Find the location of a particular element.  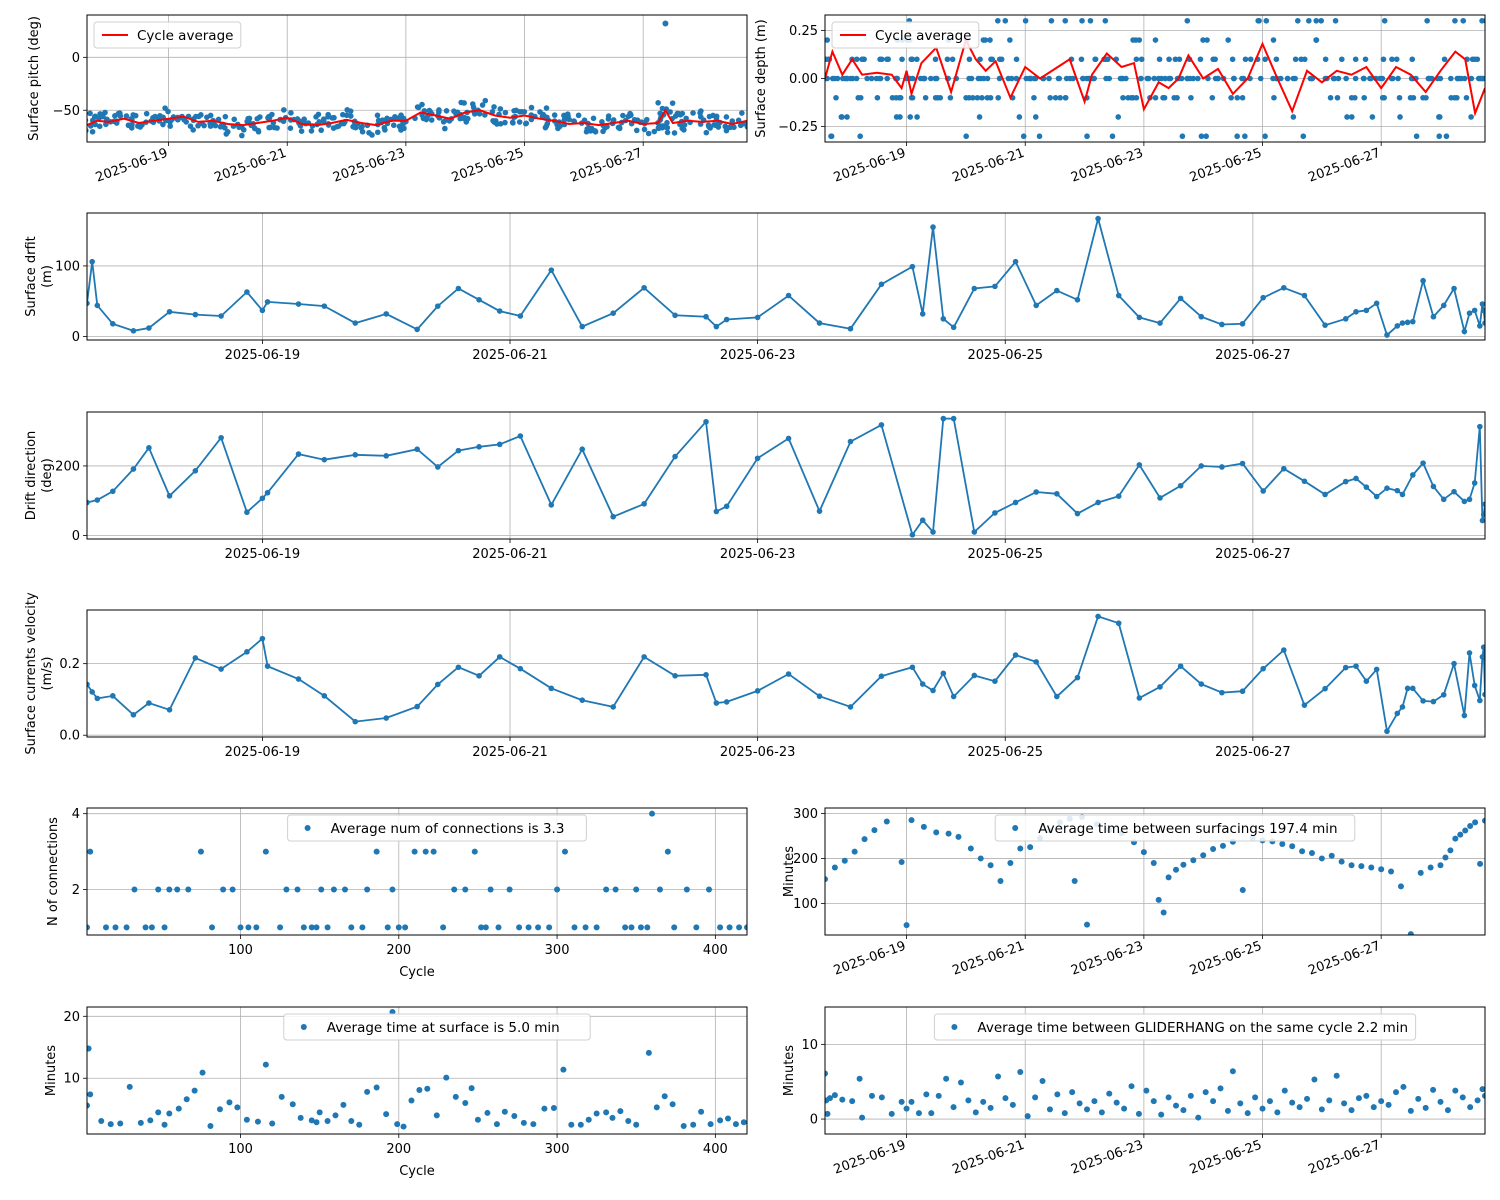

x-tick-label: 2025-06-23 is located at coordinates (1107, 959).